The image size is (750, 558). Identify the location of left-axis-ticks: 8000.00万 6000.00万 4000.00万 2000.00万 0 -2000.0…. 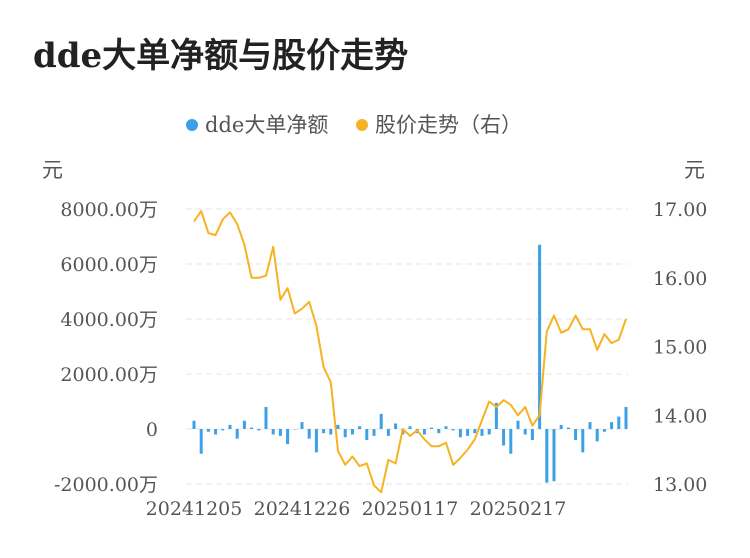
(106, 347).